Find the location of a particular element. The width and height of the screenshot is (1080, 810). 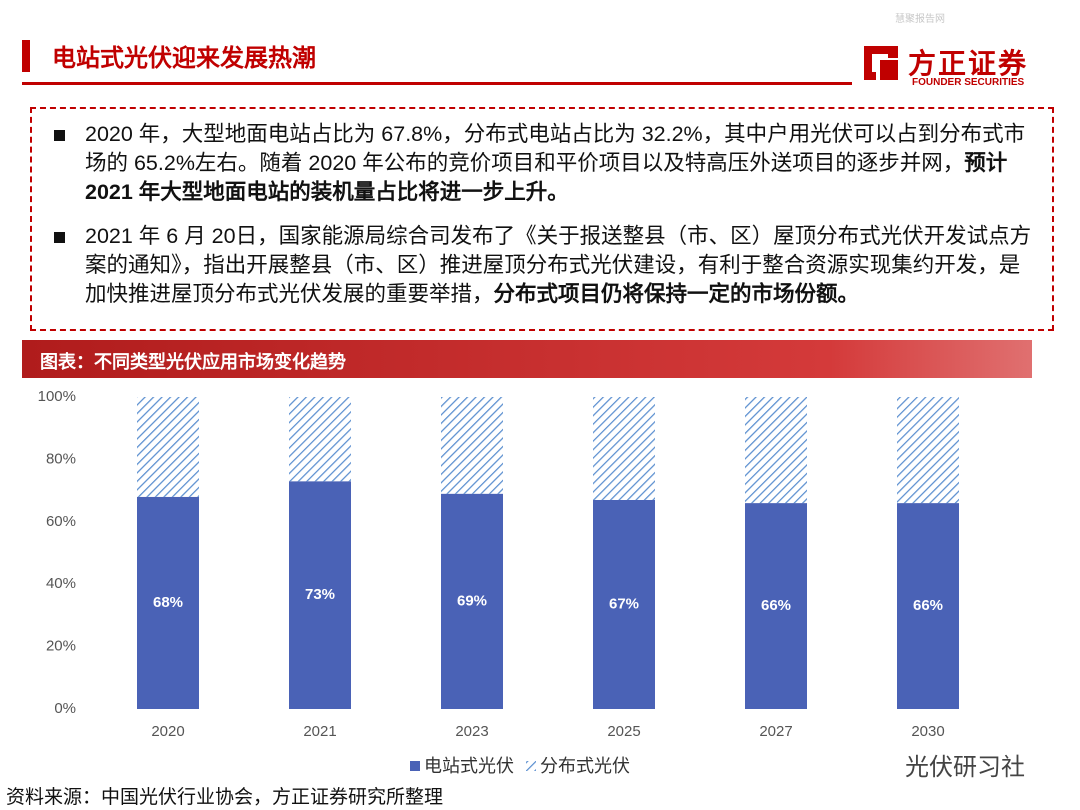

y-tick-label: 100% is located at coordinates (57, 396).